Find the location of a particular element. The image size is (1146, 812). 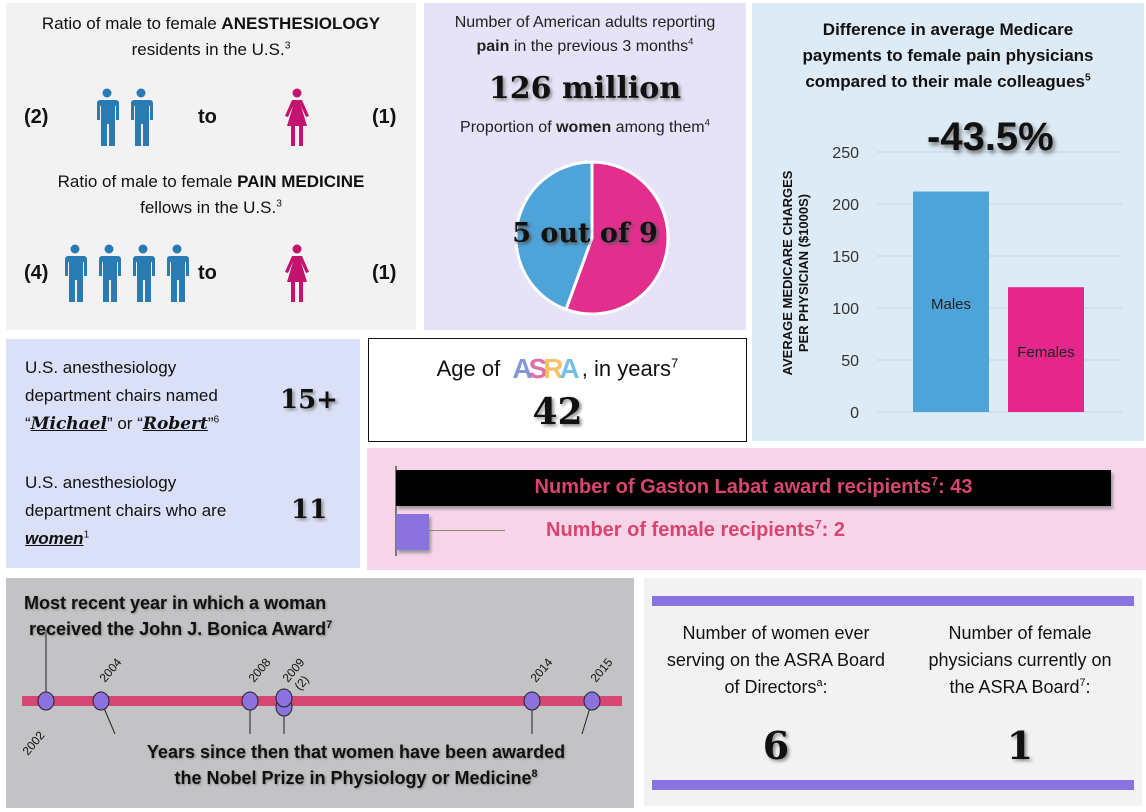

timeline-year-label: 2004 is located at coordinates (111, 670).